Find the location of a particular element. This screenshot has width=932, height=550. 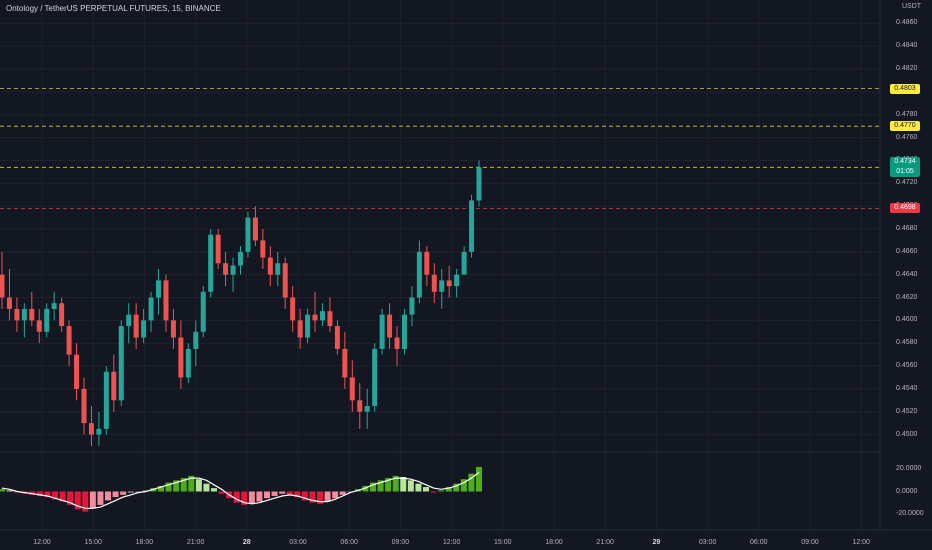

price-tick-label: 0.4580 is located at coordinates (907, 343).